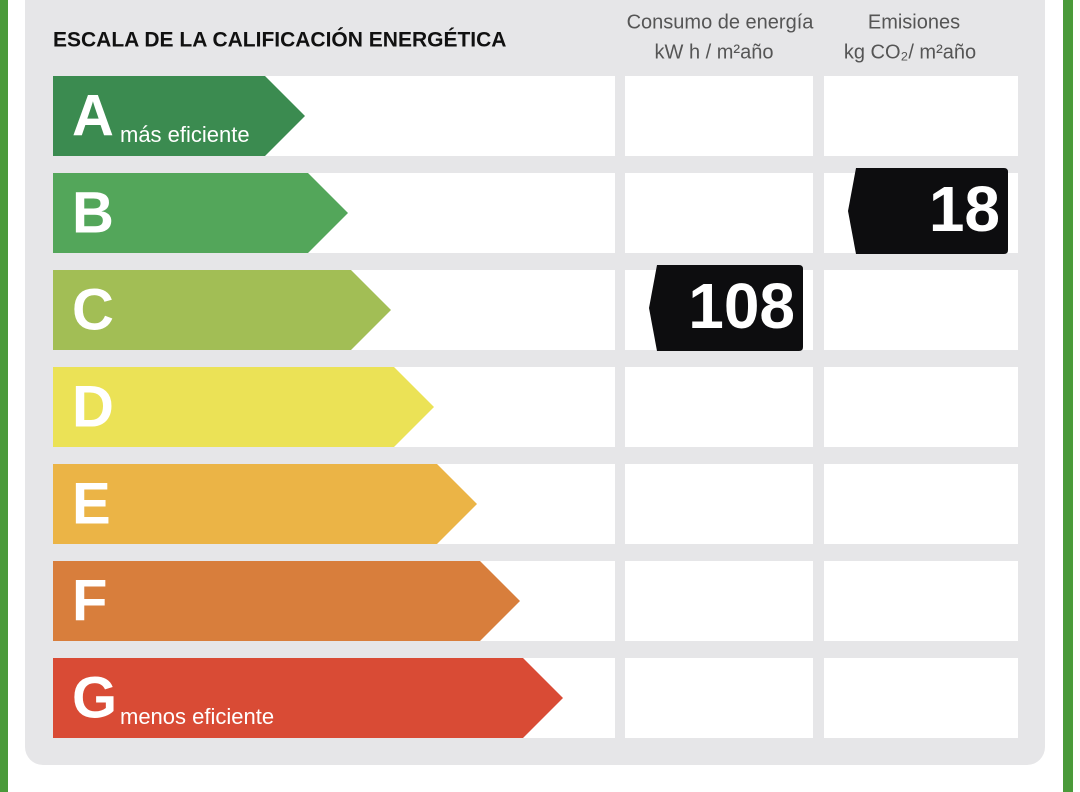 The image size is (1080, 792). I want to click on rating-letter: A, so click(93, 115).